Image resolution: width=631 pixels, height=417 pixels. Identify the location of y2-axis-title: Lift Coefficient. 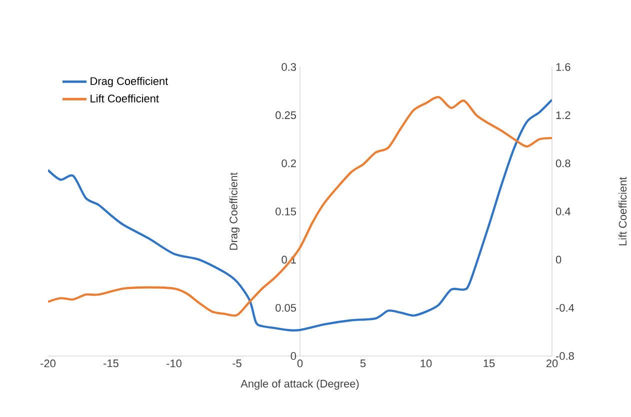
(622, 211).